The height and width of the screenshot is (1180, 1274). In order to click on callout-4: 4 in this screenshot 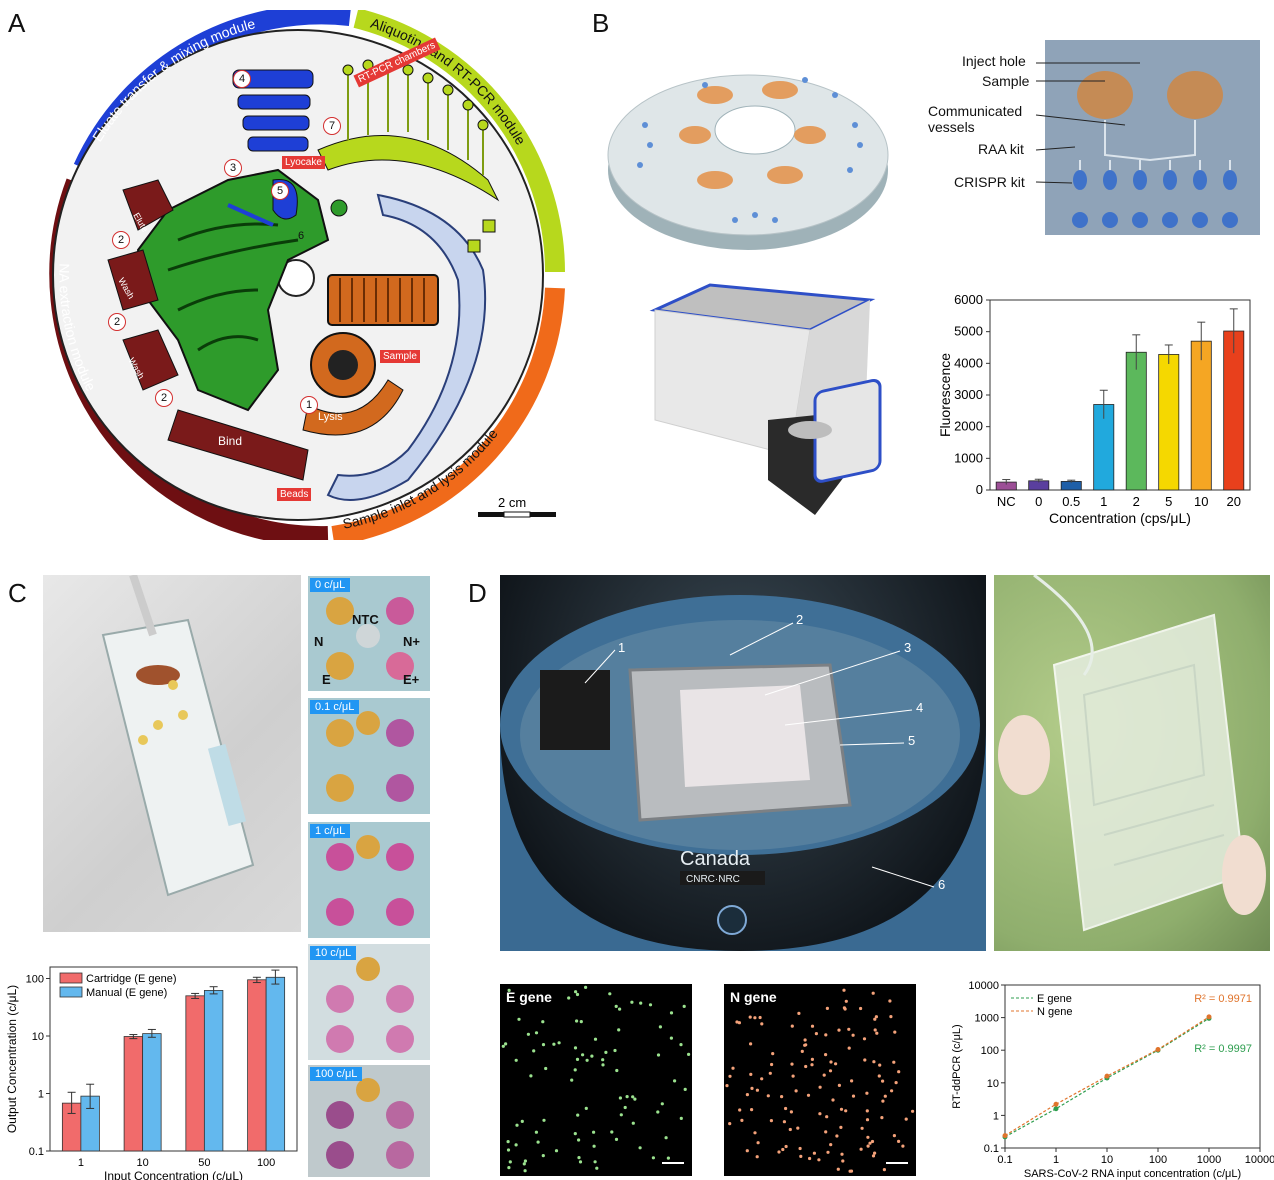, I will do `click(920, 707)`.